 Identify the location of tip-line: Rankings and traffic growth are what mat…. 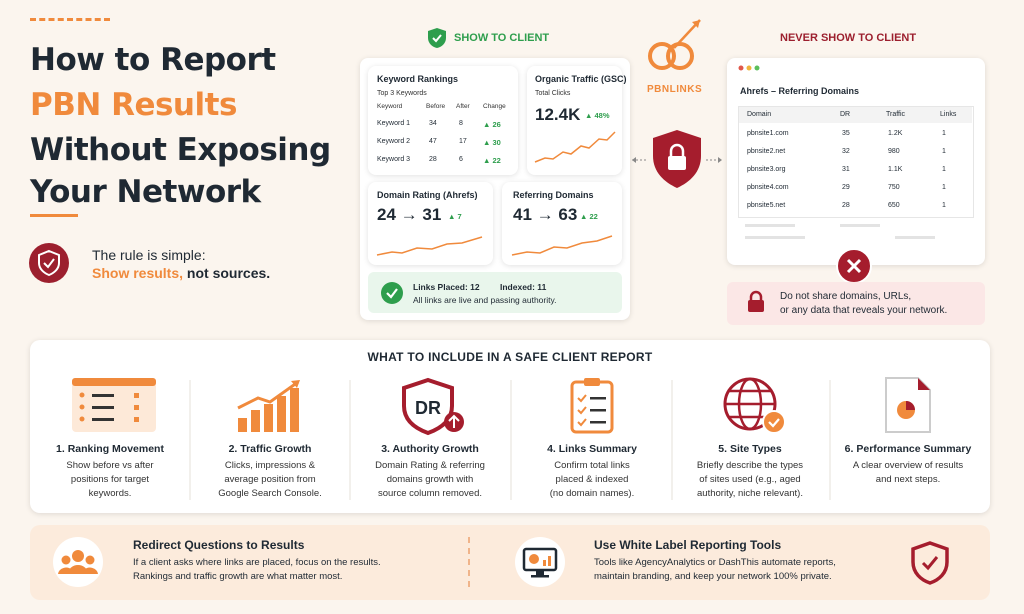
(238, 576).